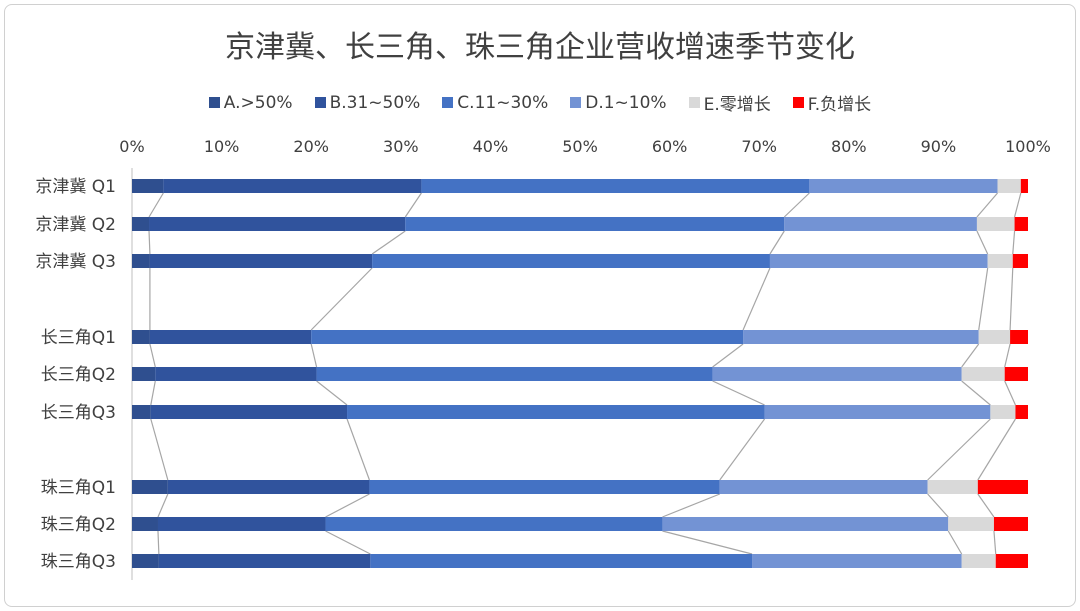  I want to click on legend-label: C.11~30%, so click(503, 102).